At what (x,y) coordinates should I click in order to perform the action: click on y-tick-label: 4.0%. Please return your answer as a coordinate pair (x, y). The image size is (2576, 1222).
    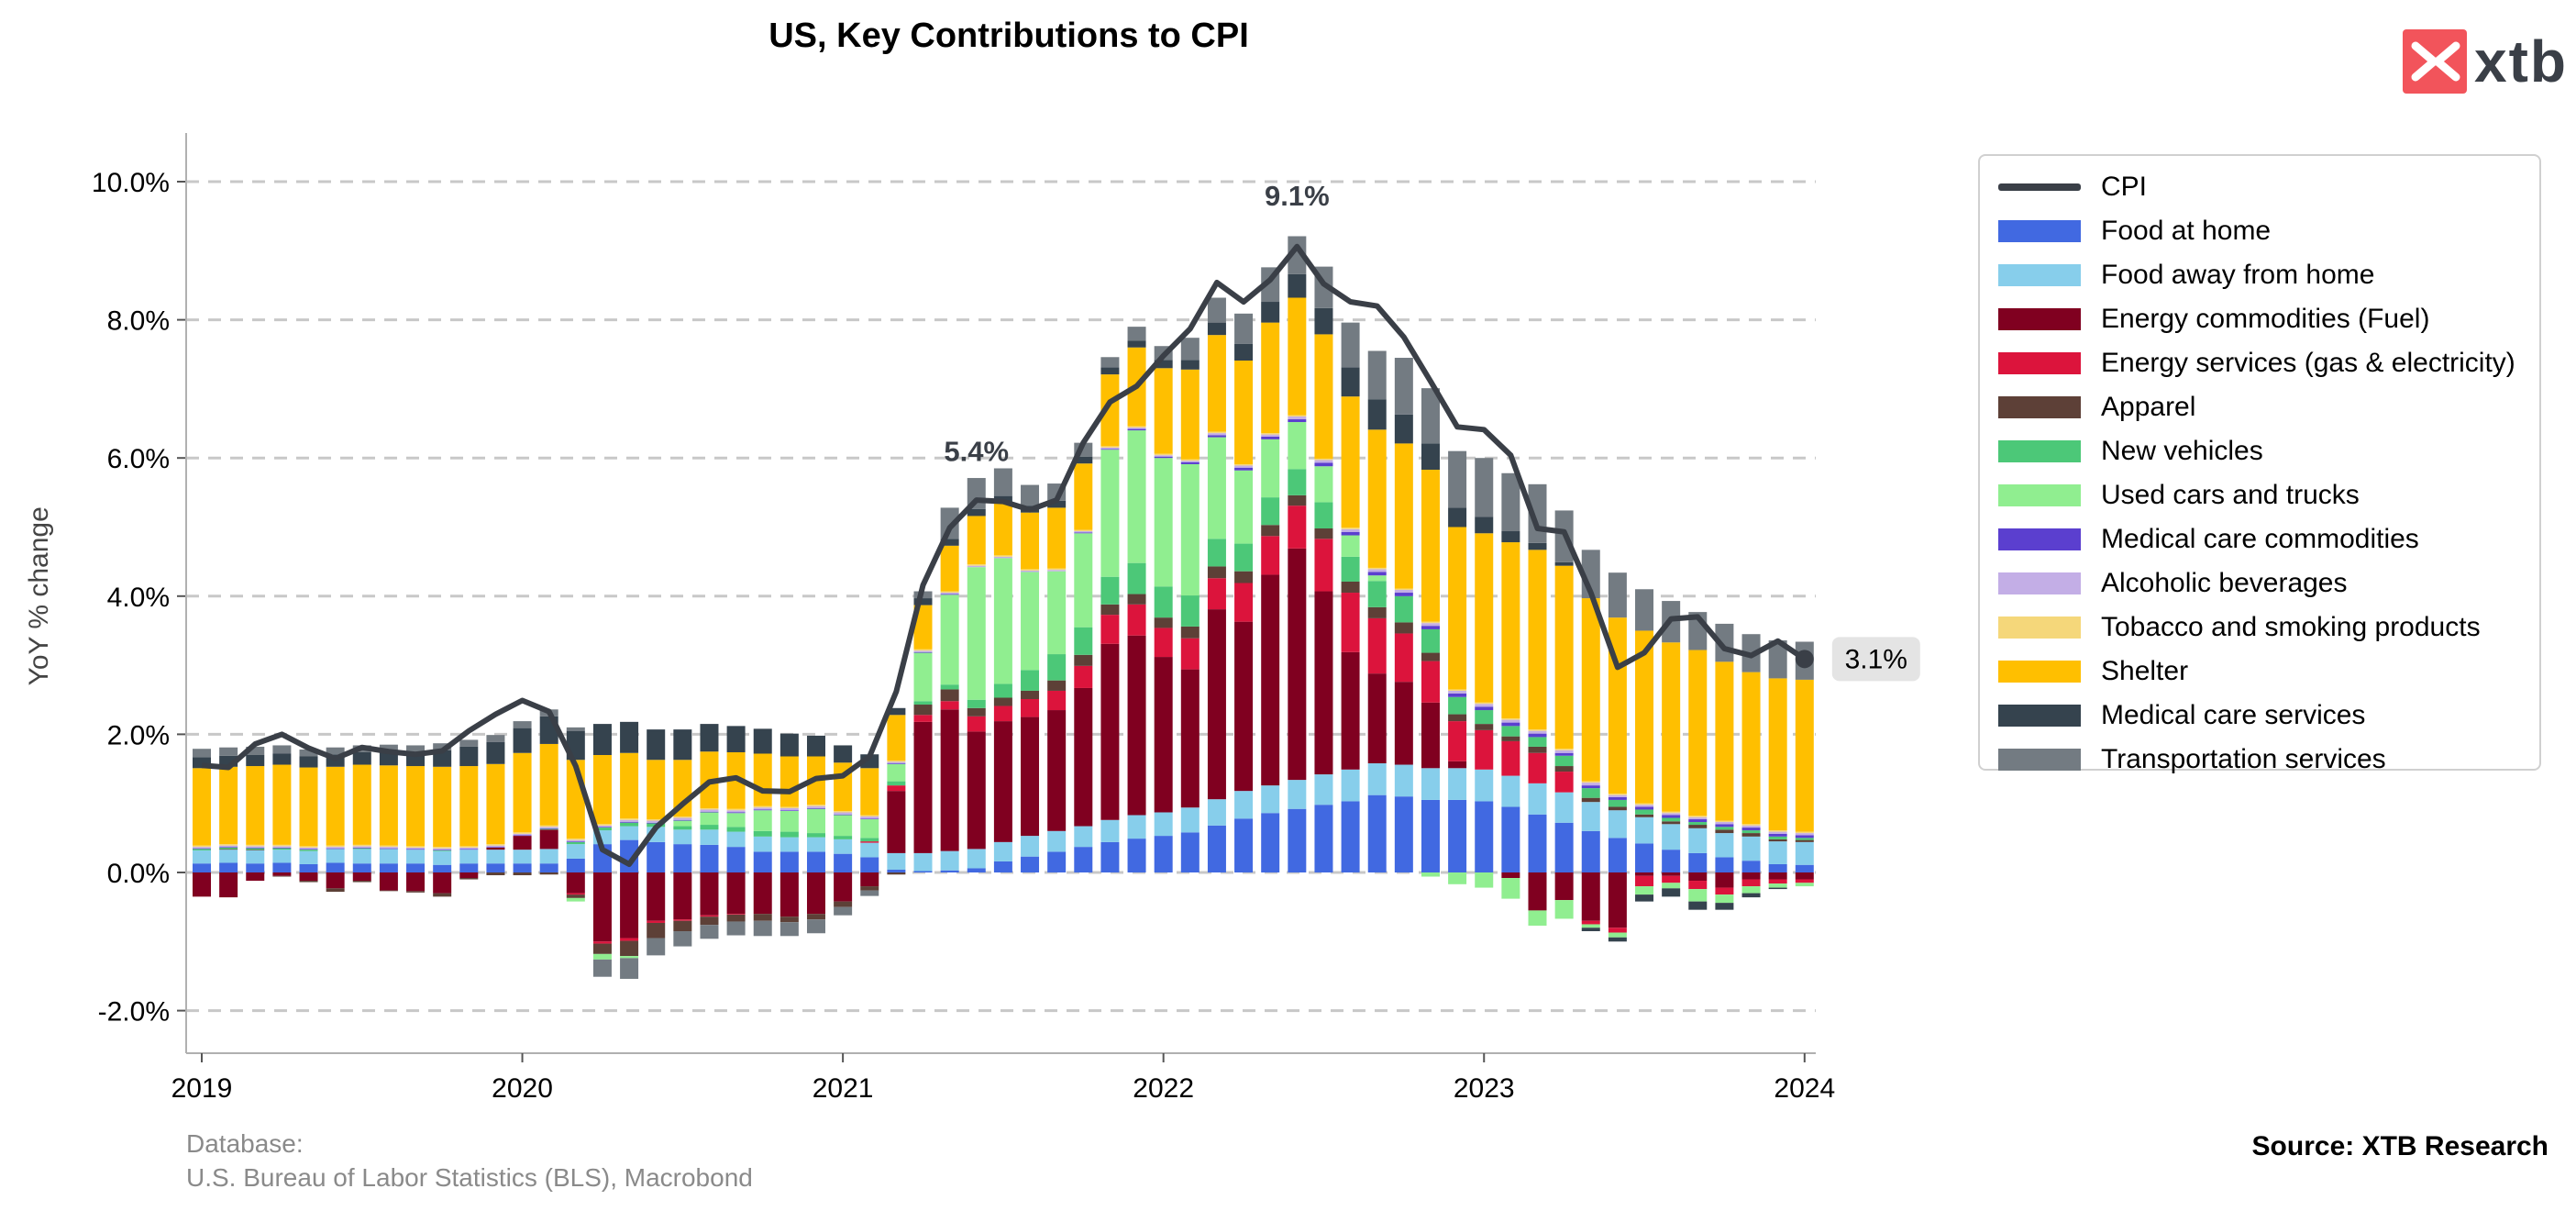
    Looking at the image, I should click on (138, 598).